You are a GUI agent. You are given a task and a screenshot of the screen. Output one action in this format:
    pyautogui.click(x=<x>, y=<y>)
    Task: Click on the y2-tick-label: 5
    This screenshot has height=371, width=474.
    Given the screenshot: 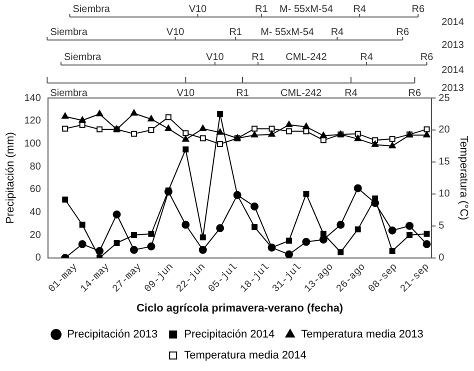 What is the action you would take?
    pyautogui.click(x=441, y=226)
    